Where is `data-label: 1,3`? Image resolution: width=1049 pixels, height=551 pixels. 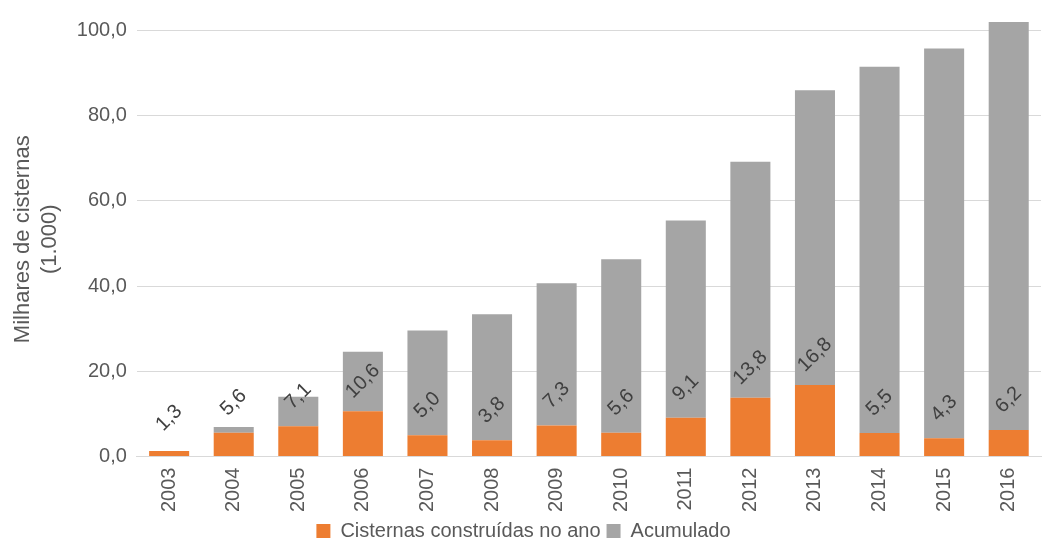 data-label: 1,3 is located at coordinates (168, 417).